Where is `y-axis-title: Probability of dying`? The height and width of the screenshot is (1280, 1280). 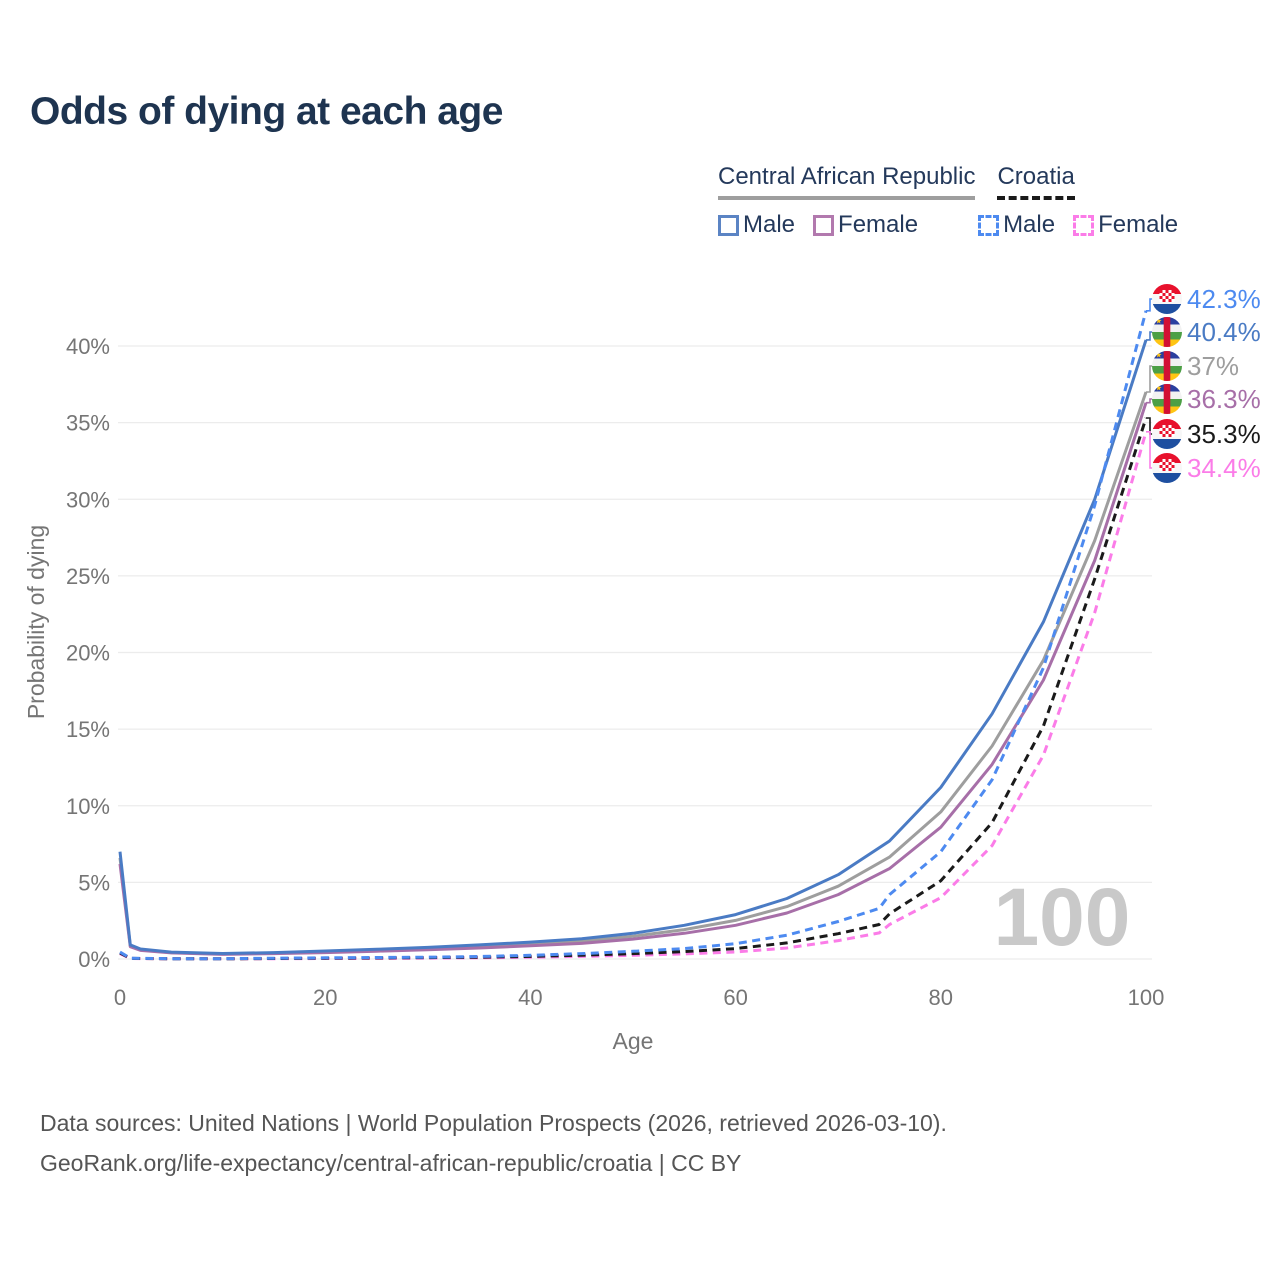
y-axis-title: Probability of dying is located at coordinates (36, 622).